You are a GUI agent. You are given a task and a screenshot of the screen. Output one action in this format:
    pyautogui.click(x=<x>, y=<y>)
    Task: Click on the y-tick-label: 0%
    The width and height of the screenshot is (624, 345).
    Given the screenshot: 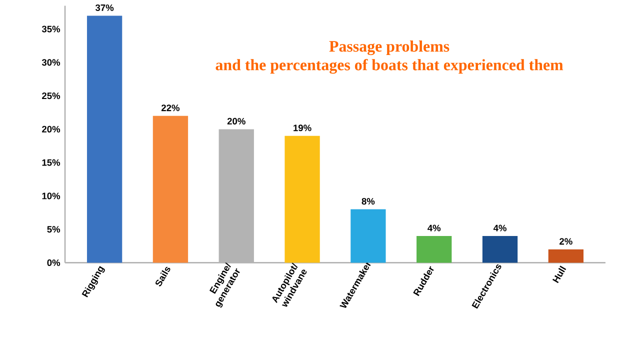 What is the action you would take?
    pyautogui.click(x=53, y=263)
    